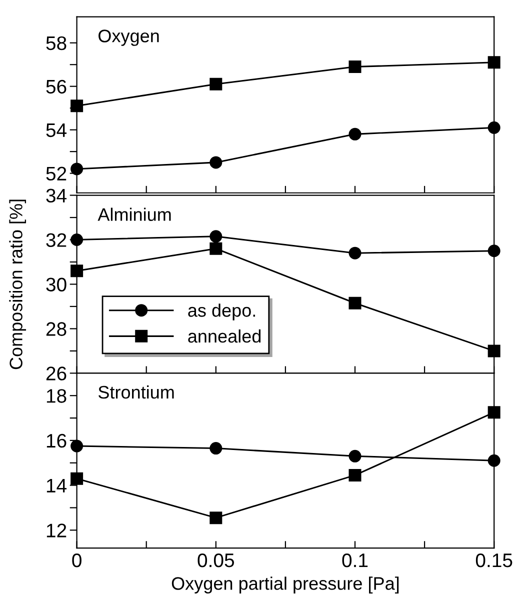 Image resolution: width=519 pixels, height=599 pixels. Describe the element at coordinates (56, 441) in the screenshot. I see `y-tick-label: 16` at that location.